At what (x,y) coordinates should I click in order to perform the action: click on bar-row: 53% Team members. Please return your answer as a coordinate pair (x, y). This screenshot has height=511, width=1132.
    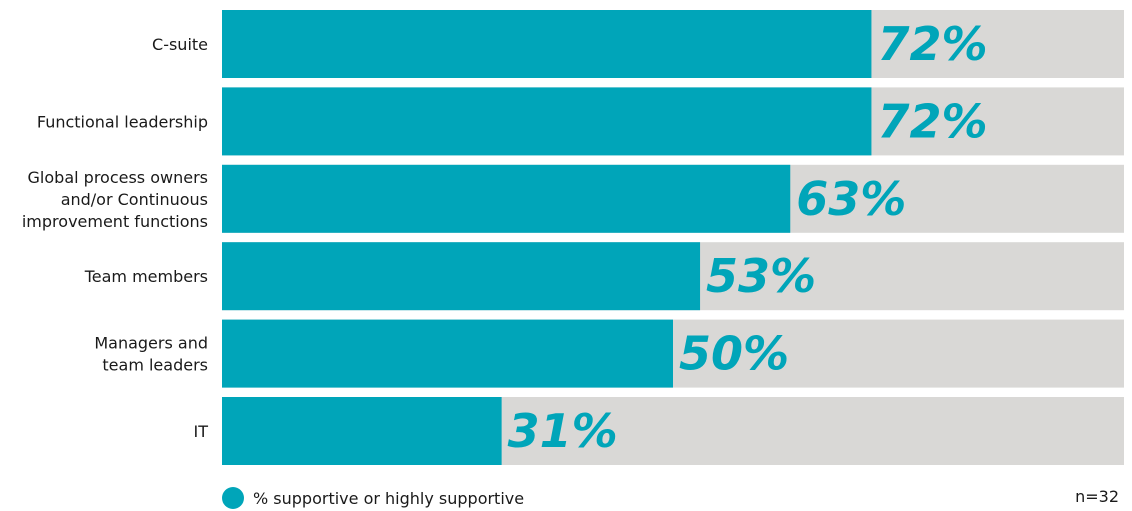
    Looking at the image, I should click on (604, 276).